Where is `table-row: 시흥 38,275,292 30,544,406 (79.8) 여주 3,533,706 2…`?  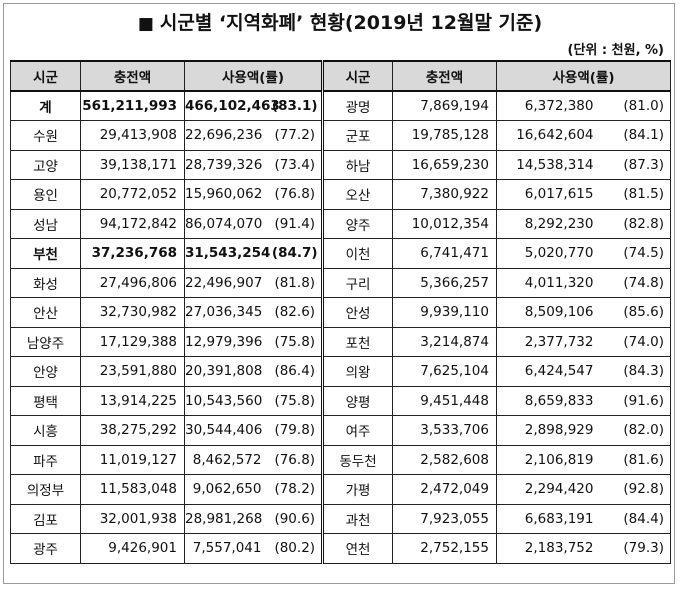
table-row: 시흥 38,275,292 30,544,406 (79.8) 여주 3,533,706 2… is located at coordinates (340, 430).